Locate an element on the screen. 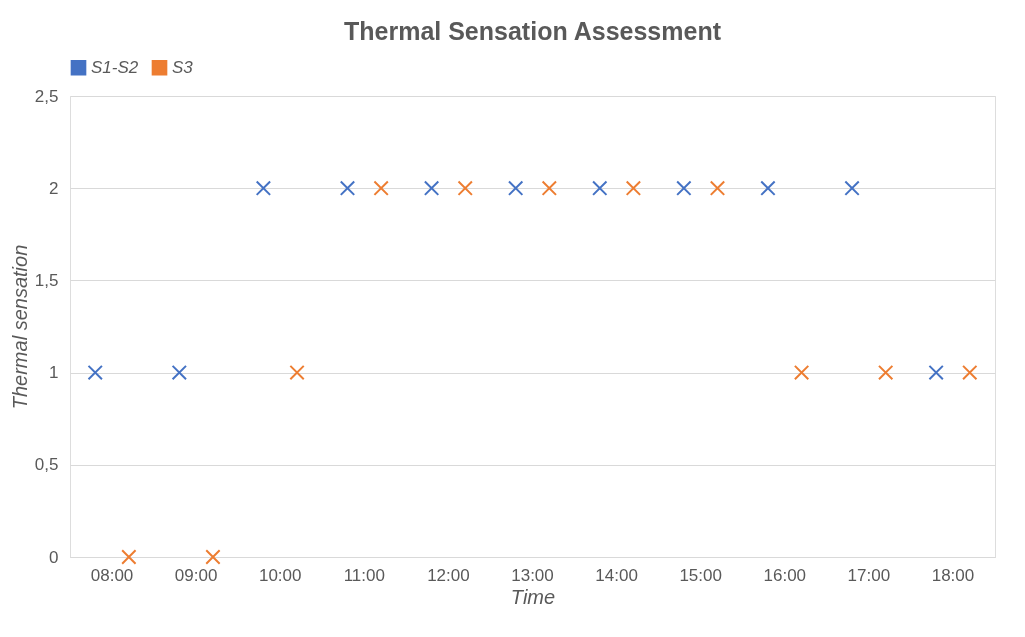  x-tick-label: 08:00 is located at coordinates (112, 575).